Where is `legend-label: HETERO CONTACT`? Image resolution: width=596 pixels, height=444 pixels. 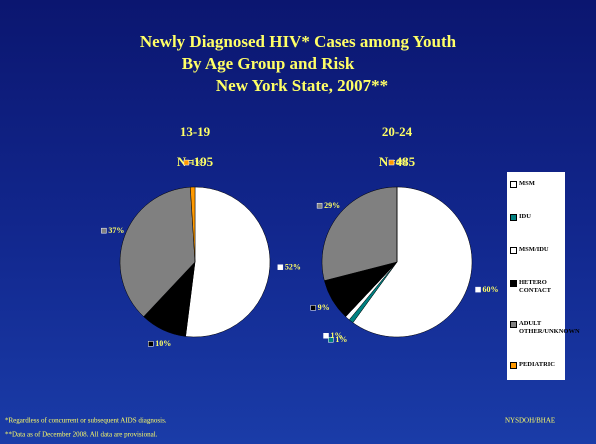 legend-label: HETERO CONTACT is located at coordinates (535, 286).